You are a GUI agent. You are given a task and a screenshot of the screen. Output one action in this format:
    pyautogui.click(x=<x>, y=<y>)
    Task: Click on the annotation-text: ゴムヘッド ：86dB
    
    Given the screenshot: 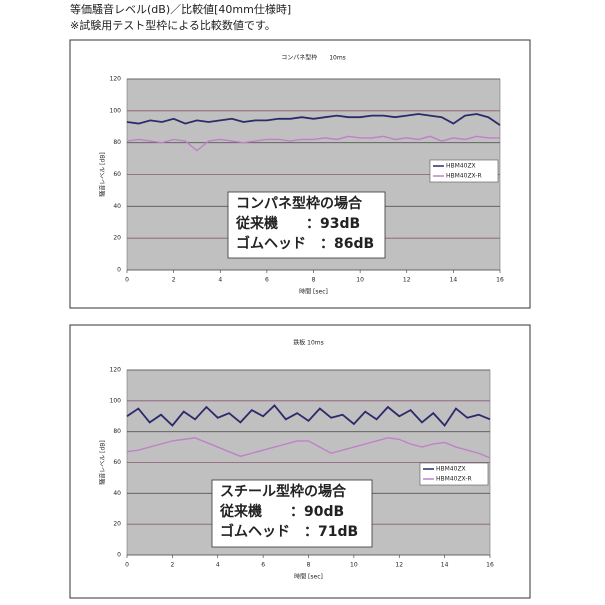 What is the action you would take?
    pyautogui.click(x=305, y=243)
    